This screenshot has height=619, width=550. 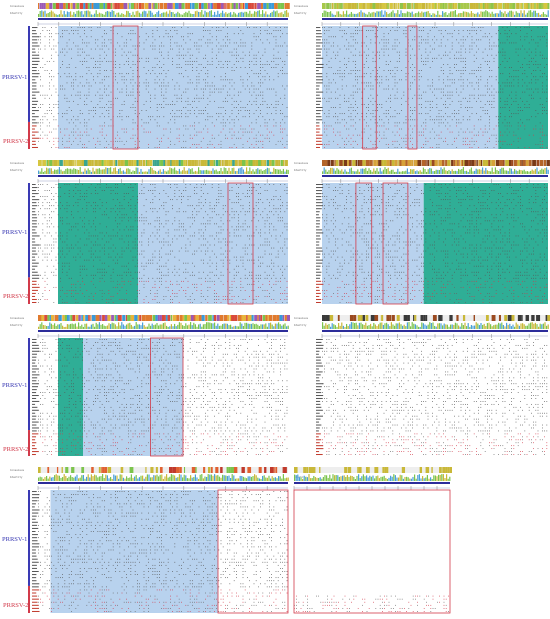 I want to click on consensus-track-label: Consensus, so click(x=17, y=6).